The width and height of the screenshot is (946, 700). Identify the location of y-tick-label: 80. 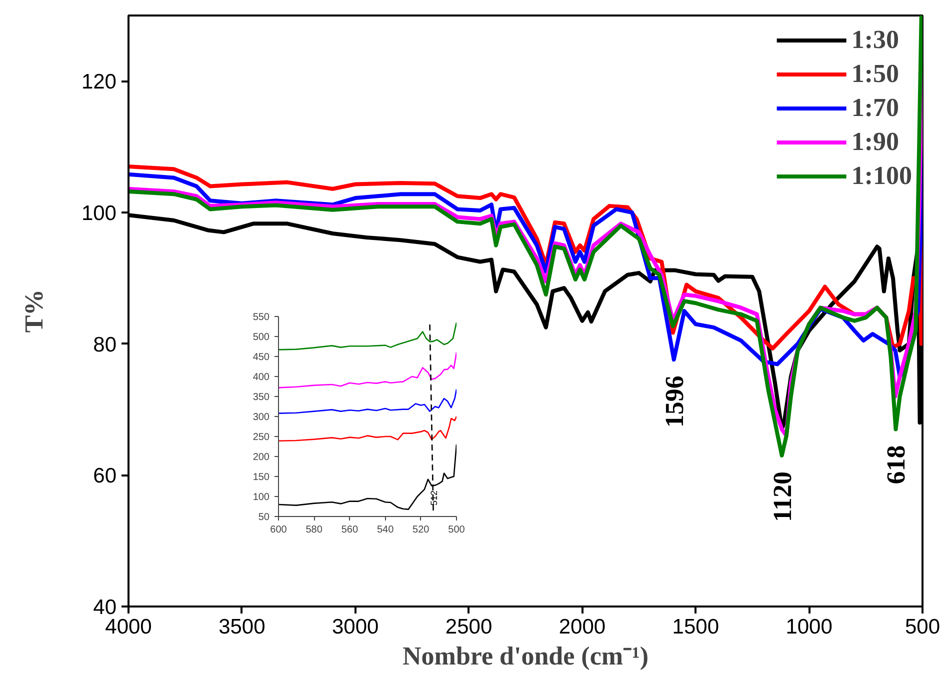
(104, 344).